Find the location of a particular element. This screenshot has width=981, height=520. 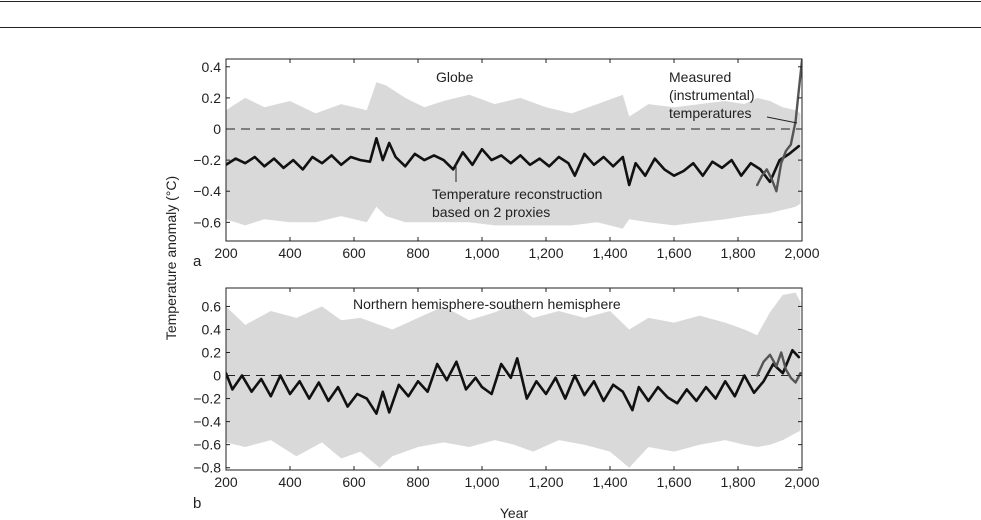

panel-b-title: Northern hemisphere-southern hemisphere is located at coordinates (487, 304).